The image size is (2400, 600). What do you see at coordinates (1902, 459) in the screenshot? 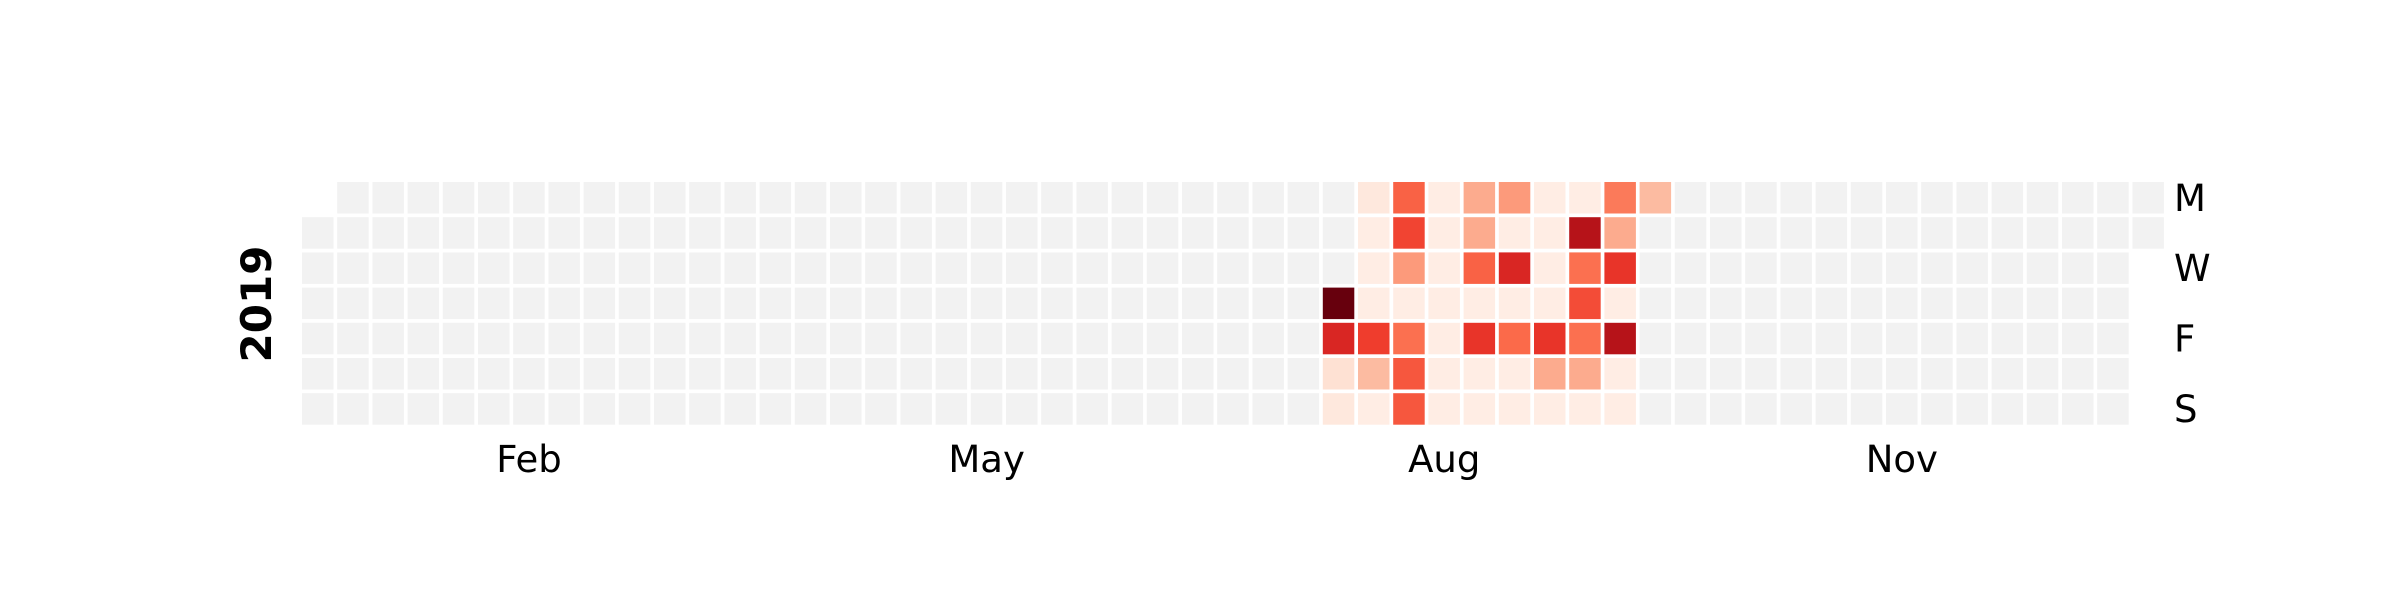
I see `month-label: Nov` at bounding box center [1902, 459].